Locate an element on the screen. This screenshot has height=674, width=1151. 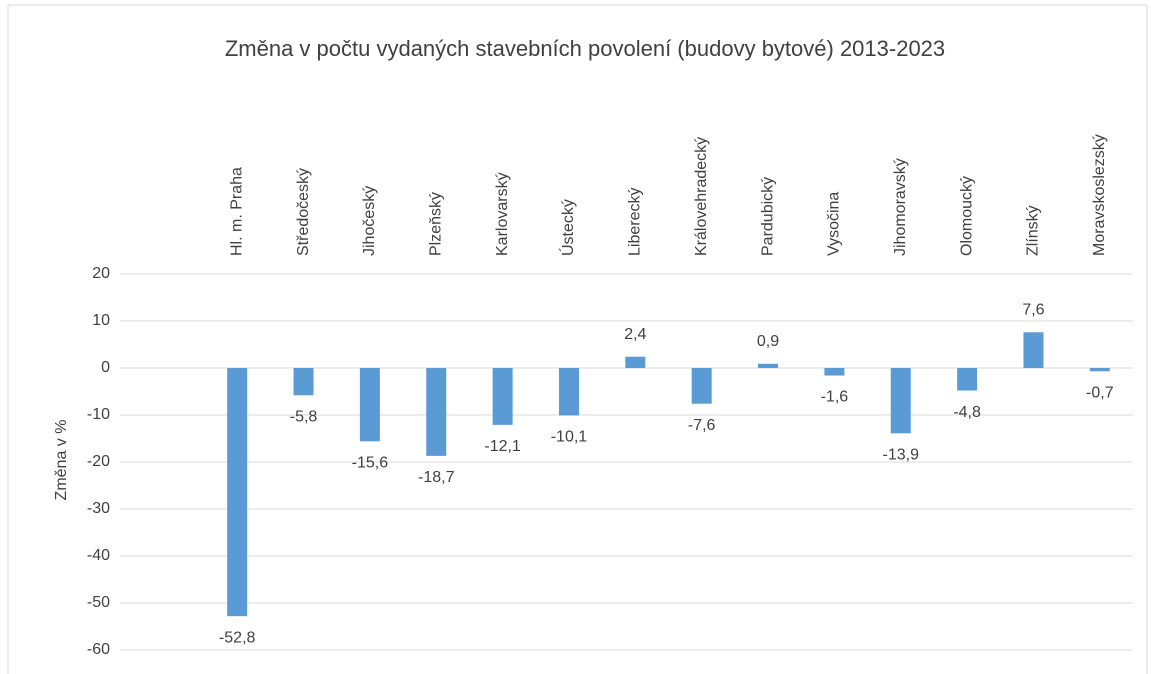
y-tick-label: 20 is located at coordinates (101, 273).